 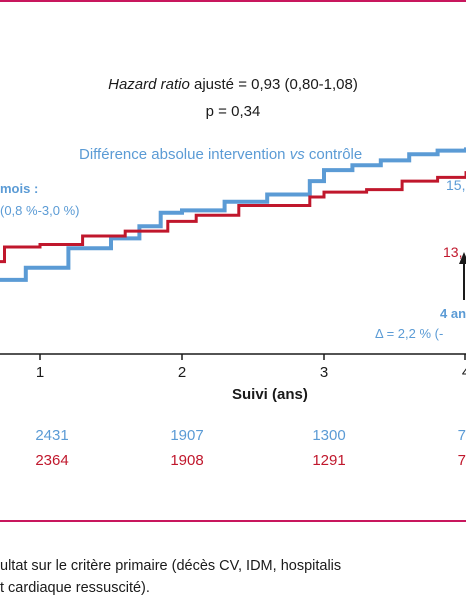 What do you see at coordinates (273, 84) in the screenshot?
I see `hazard-ratio-value: ajusté = 0,93 (0,80-1,08)` at bounding box center [273, 84].